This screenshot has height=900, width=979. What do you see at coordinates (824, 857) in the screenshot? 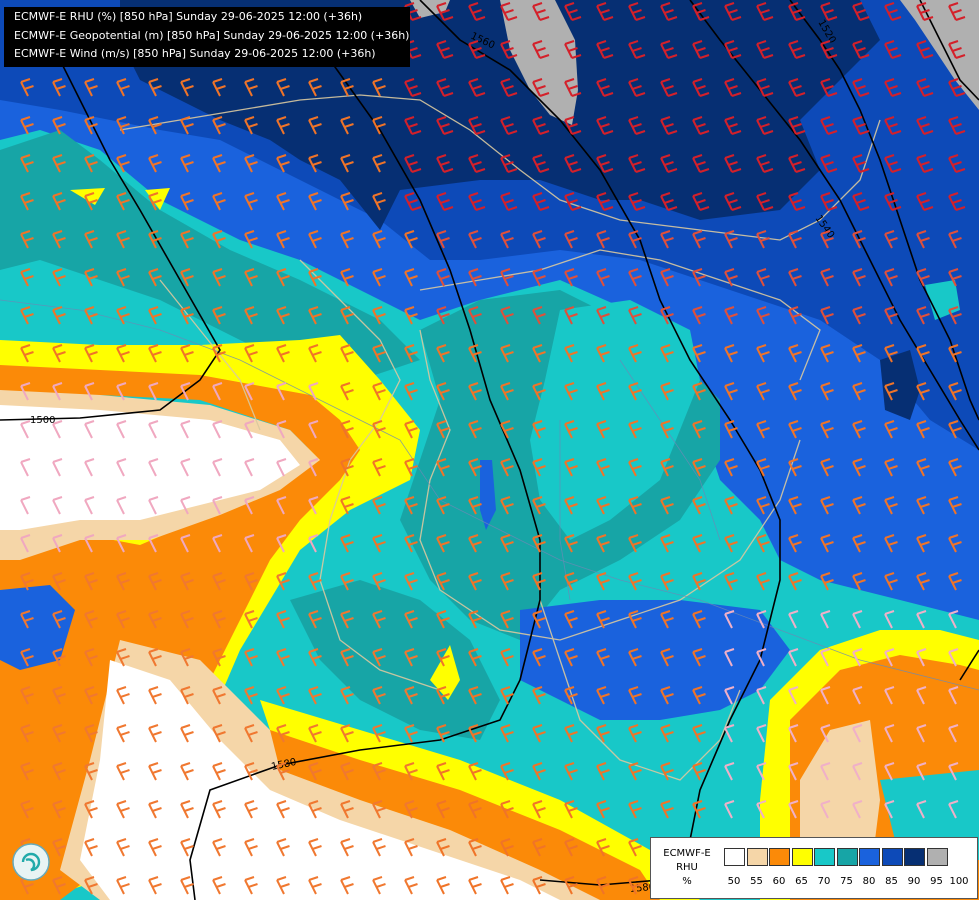
I see `legend-swatch` at bounding box center [824, 857].